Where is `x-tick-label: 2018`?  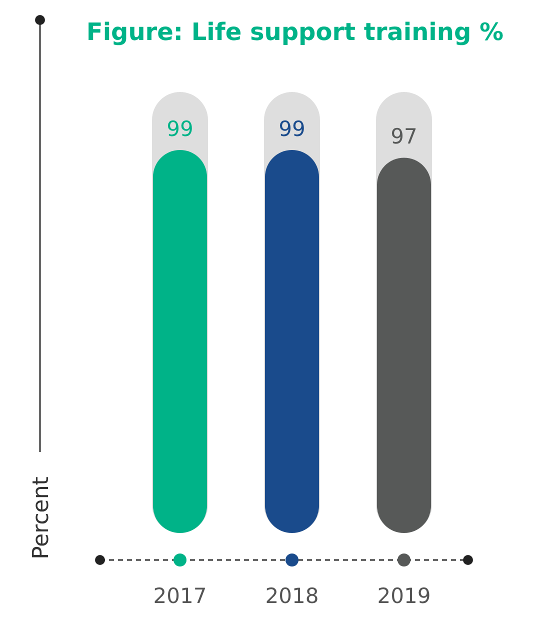
x-tick-label: 2018 is located at coordinates (292, 596).